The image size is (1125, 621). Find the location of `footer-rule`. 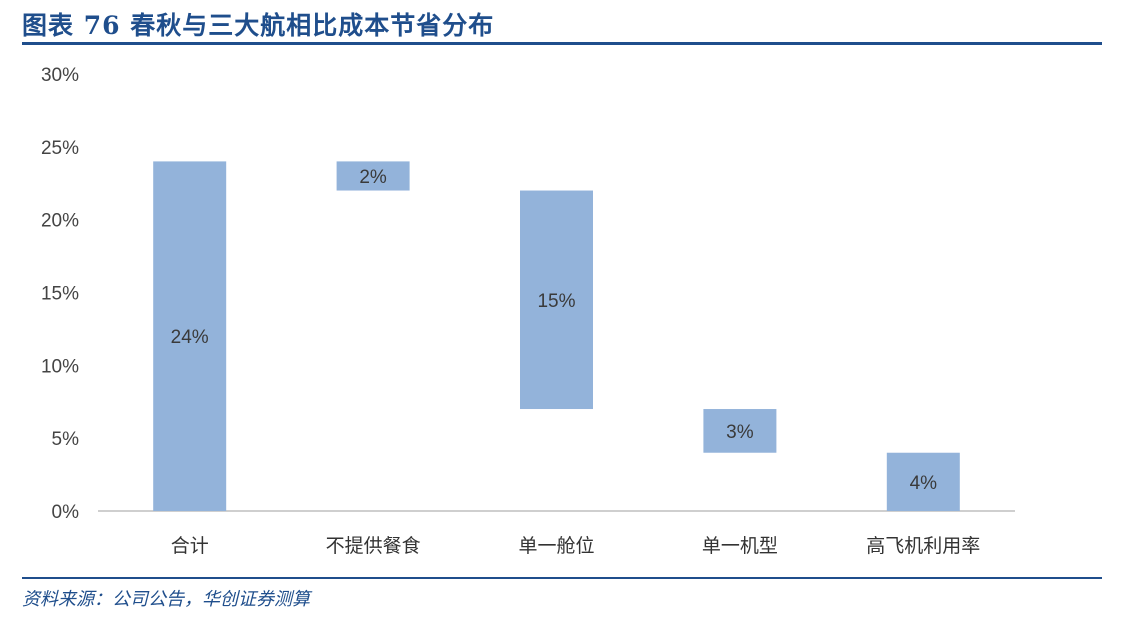

footer-rule is located at coordinates (562, 578).